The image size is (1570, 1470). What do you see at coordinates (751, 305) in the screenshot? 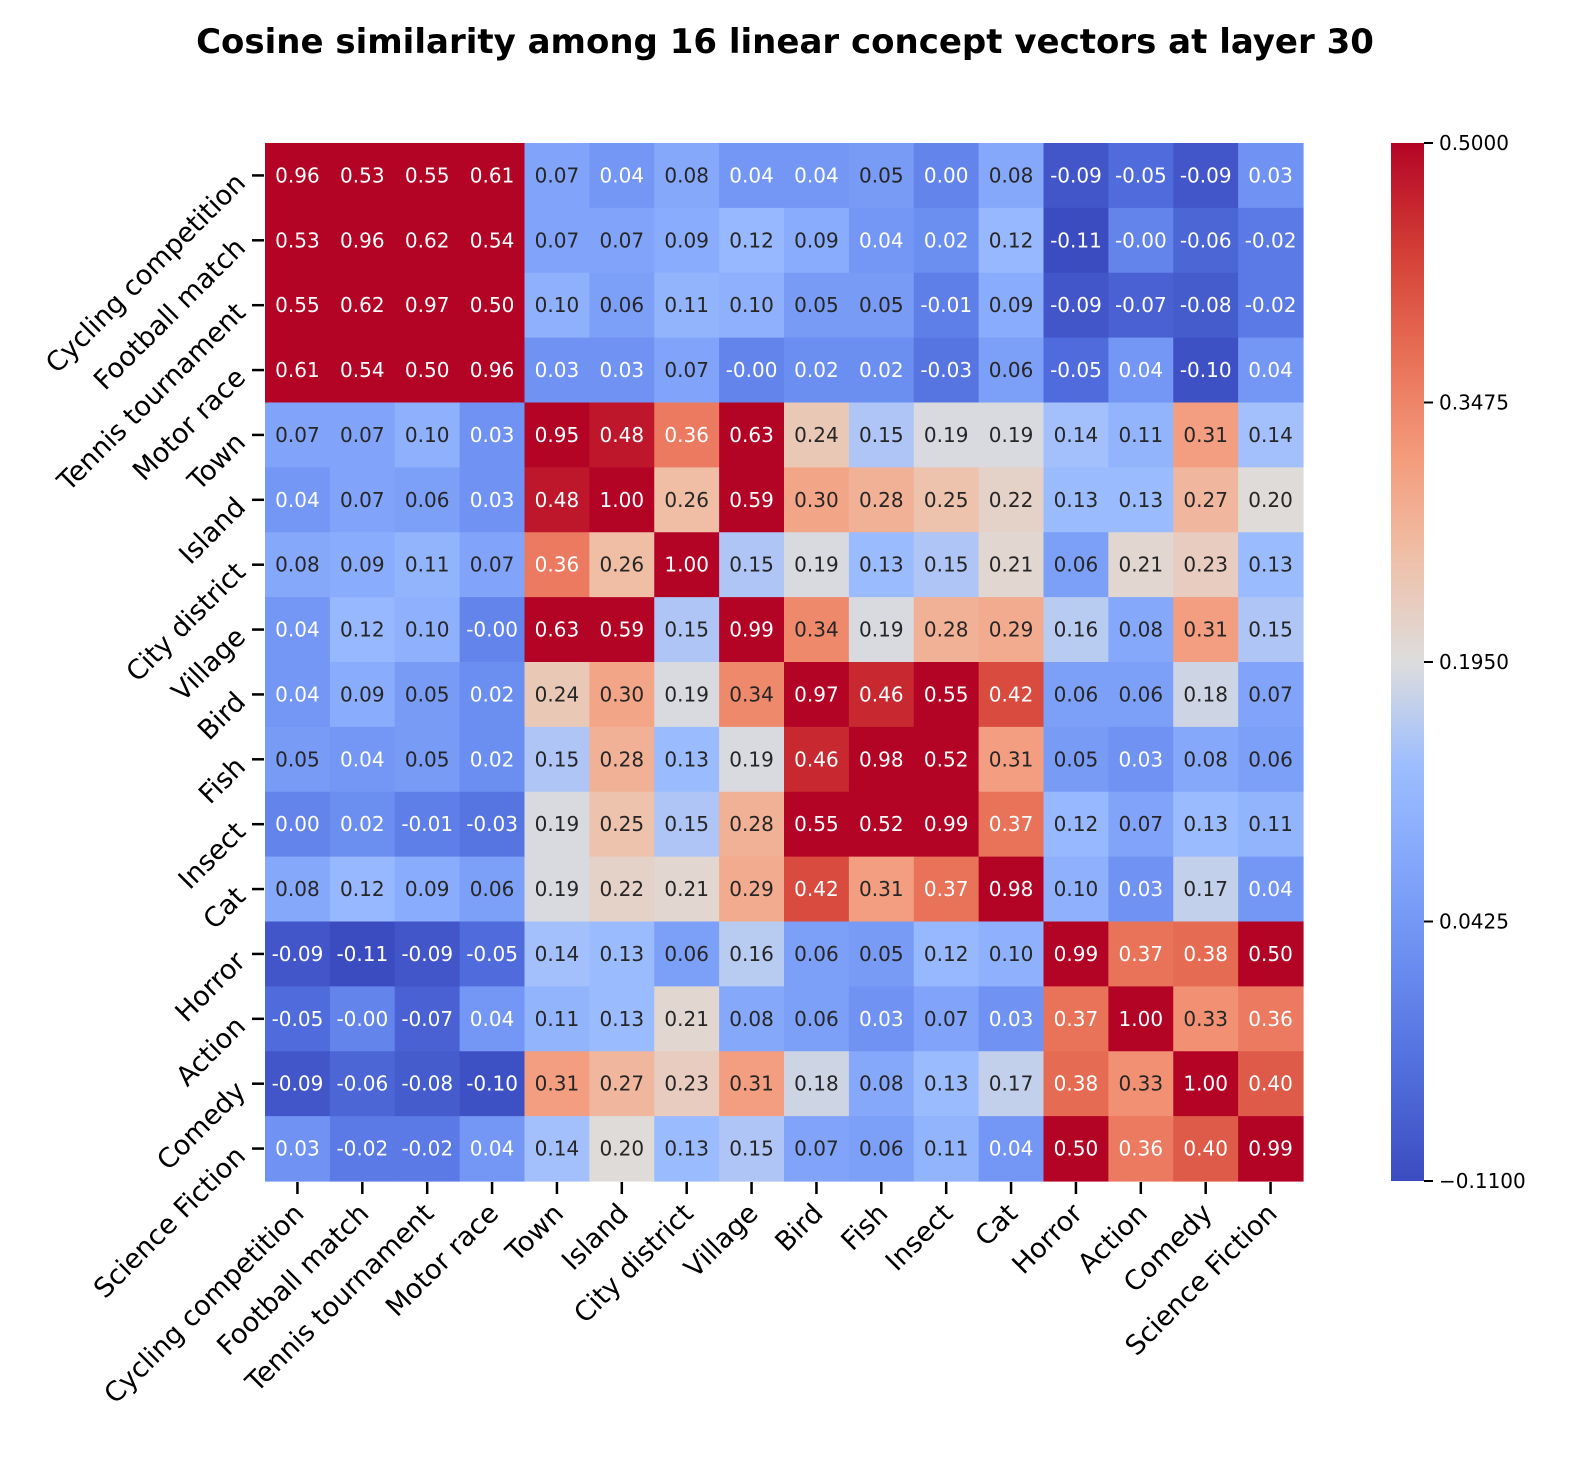
I see `cell-value-label: 0.10` at bounding box center [751, 305].